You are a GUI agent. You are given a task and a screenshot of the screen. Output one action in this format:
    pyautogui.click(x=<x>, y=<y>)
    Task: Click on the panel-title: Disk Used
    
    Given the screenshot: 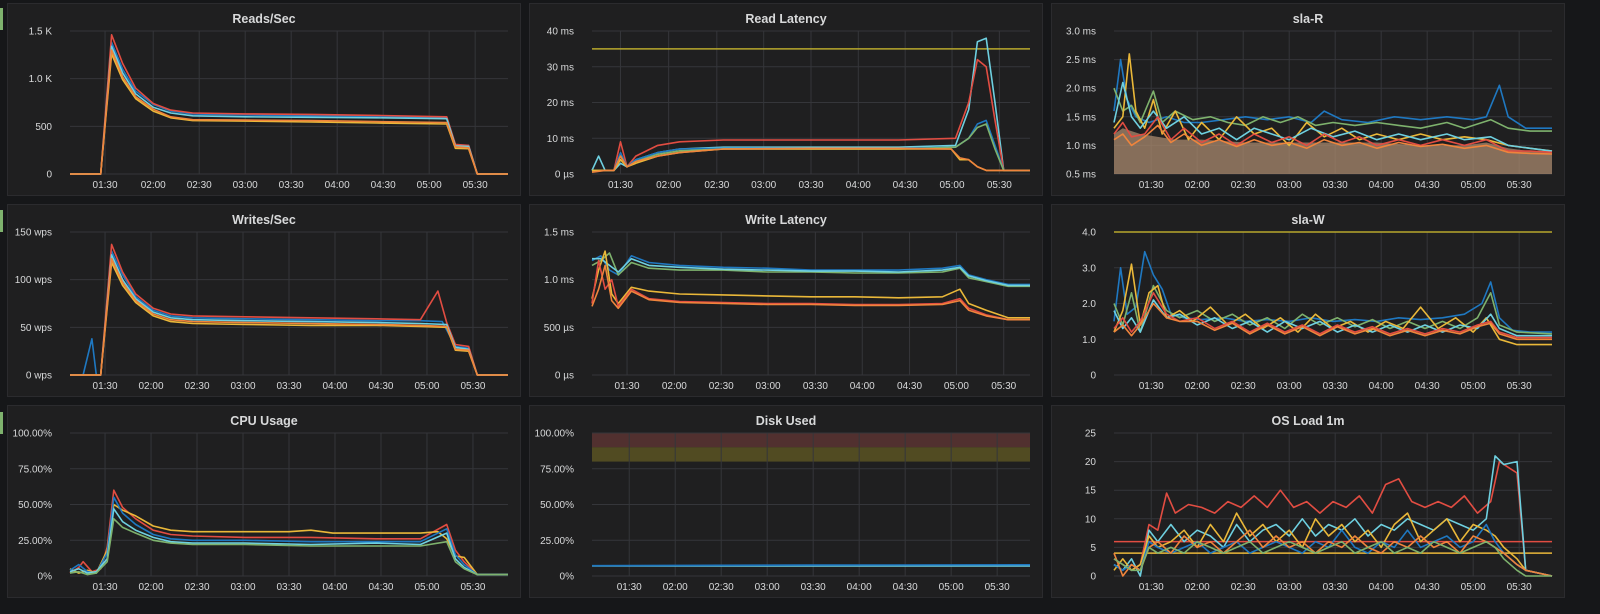 What is the action you would take?
    pyautogui.click(x=786, y=421)
    